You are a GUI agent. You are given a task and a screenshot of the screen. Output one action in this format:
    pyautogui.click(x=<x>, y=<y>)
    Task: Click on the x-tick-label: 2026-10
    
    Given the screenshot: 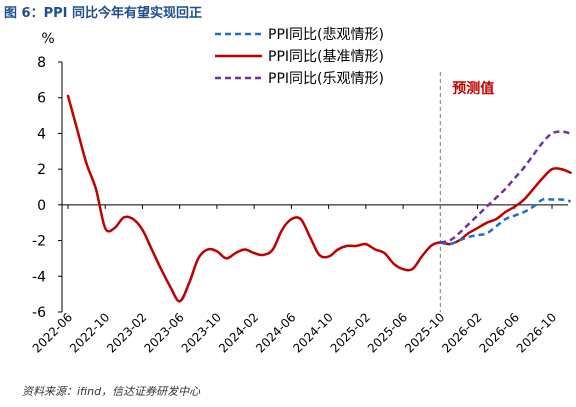 What is the action you would take?
    pyautogui.click(x=536, y=332)
    